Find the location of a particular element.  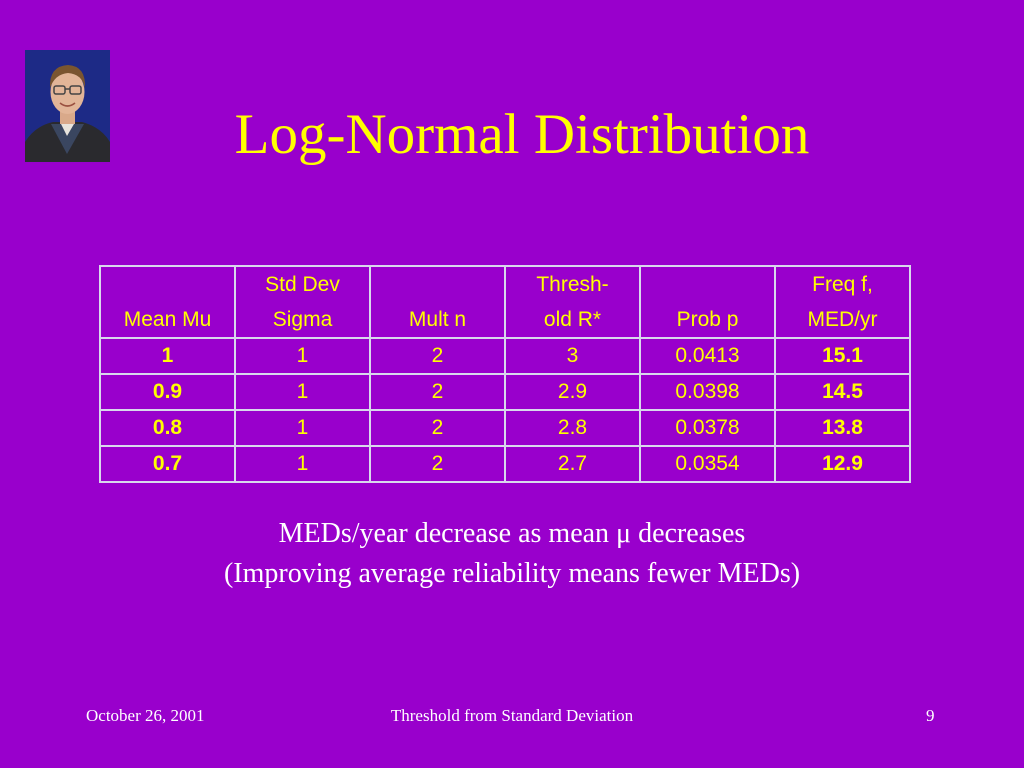

table-row: 0.8 1 2 2.8 0.0378 13.8 is located at coordinates (505, 428).